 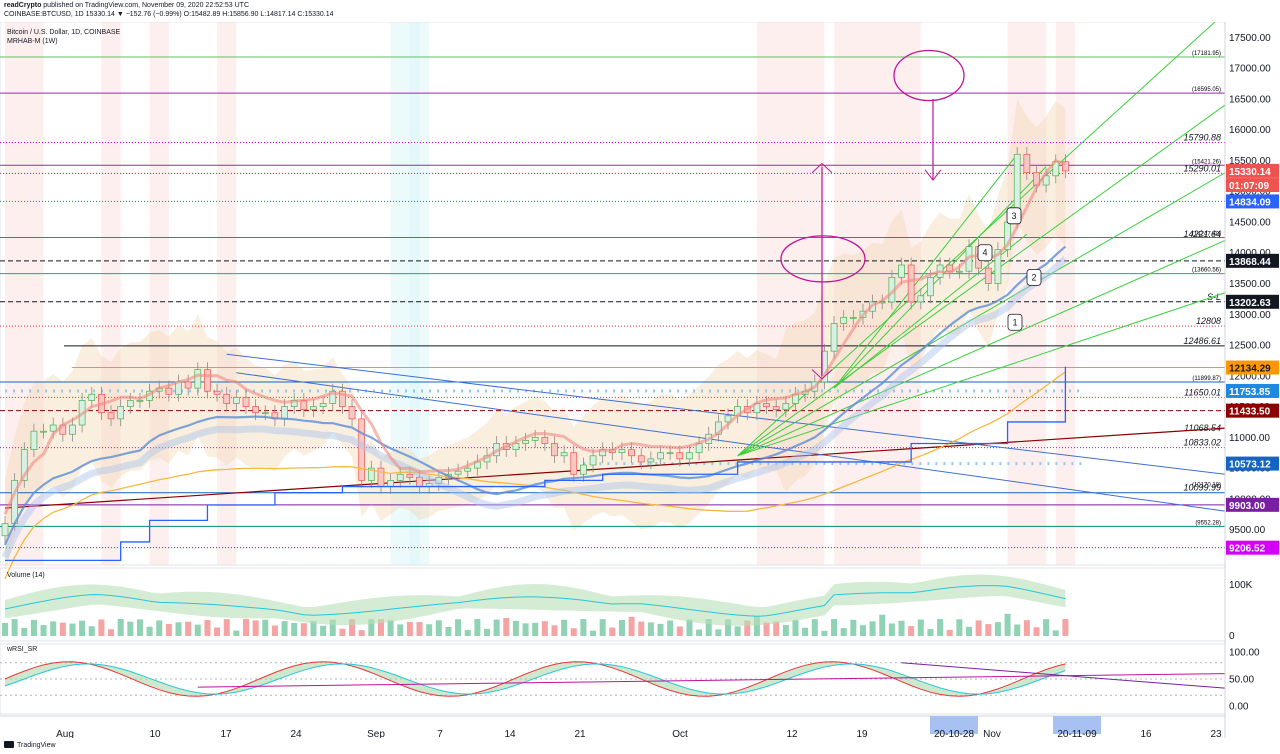 What do you see at coordinates (1250, 253) in the screenshot?
I see `price-tick: 14000.00` at bounding box center [1250, 253].